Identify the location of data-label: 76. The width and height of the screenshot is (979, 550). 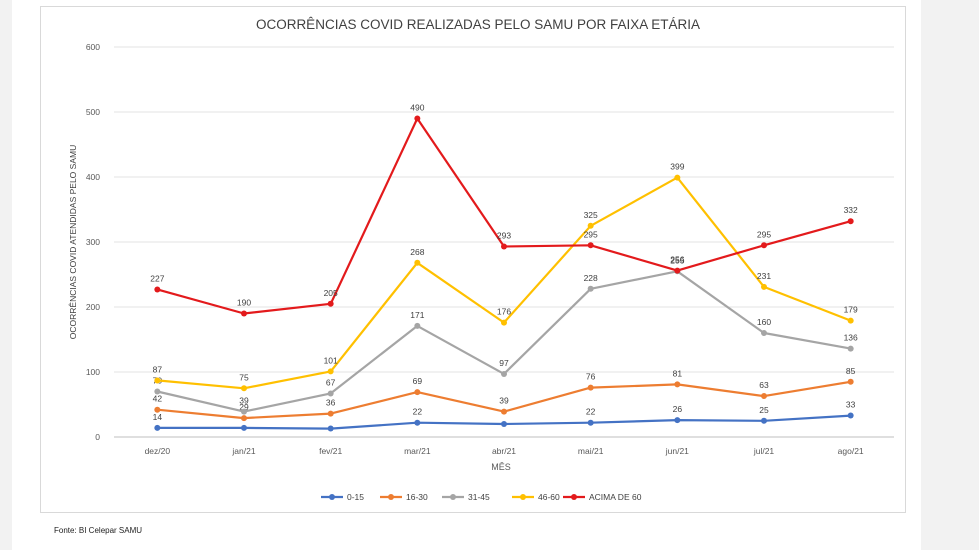
(591, 377).